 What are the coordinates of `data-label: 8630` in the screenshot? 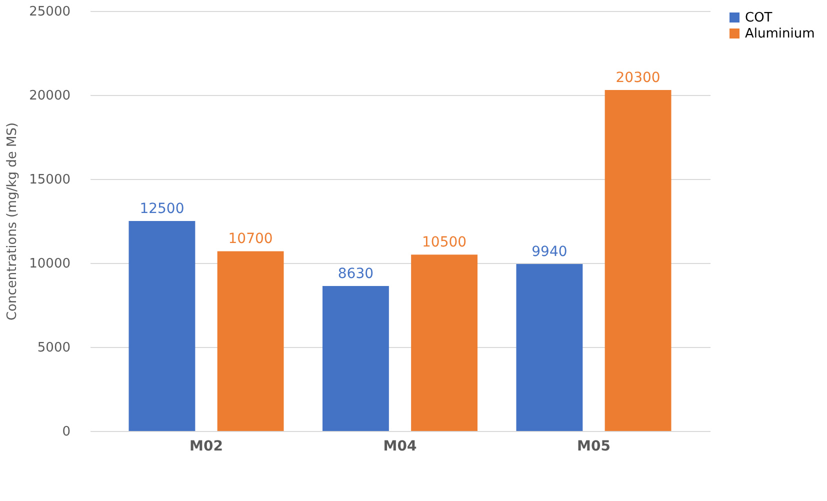 It's located at (356, 274).